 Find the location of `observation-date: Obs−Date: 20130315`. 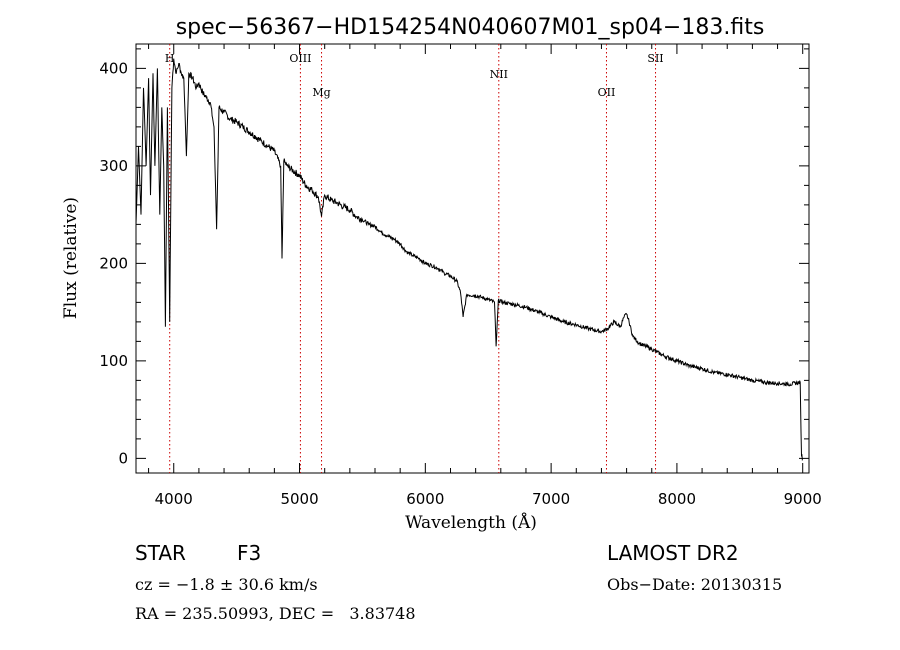

observation-date: Obs−Date: 20130315 is located at coordinates (695, 584).